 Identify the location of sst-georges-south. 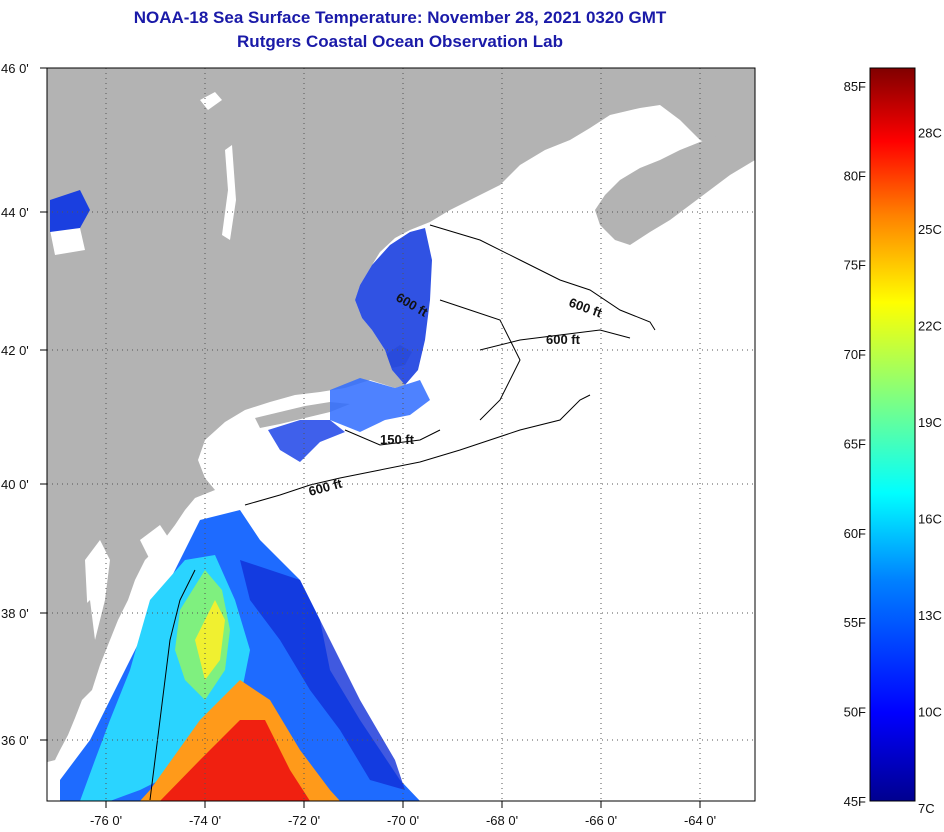
(380, 405).